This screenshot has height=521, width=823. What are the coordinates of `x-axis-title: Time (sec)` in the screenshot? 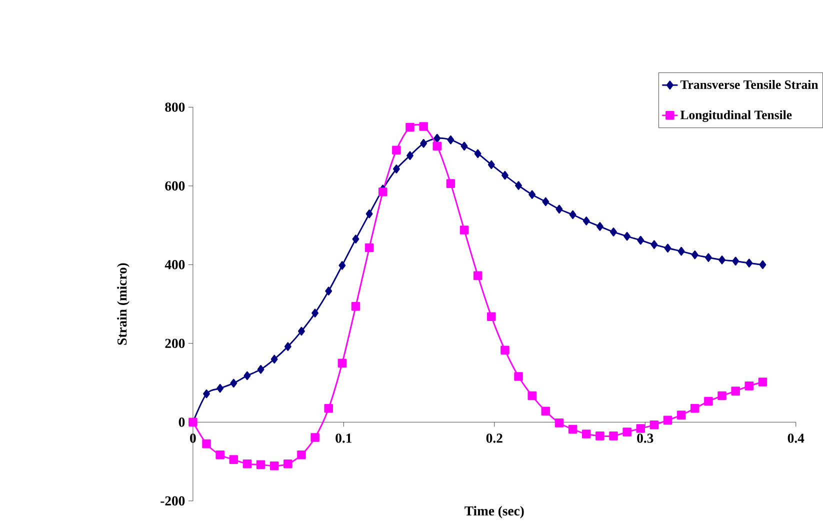 It's located at (494, 512).